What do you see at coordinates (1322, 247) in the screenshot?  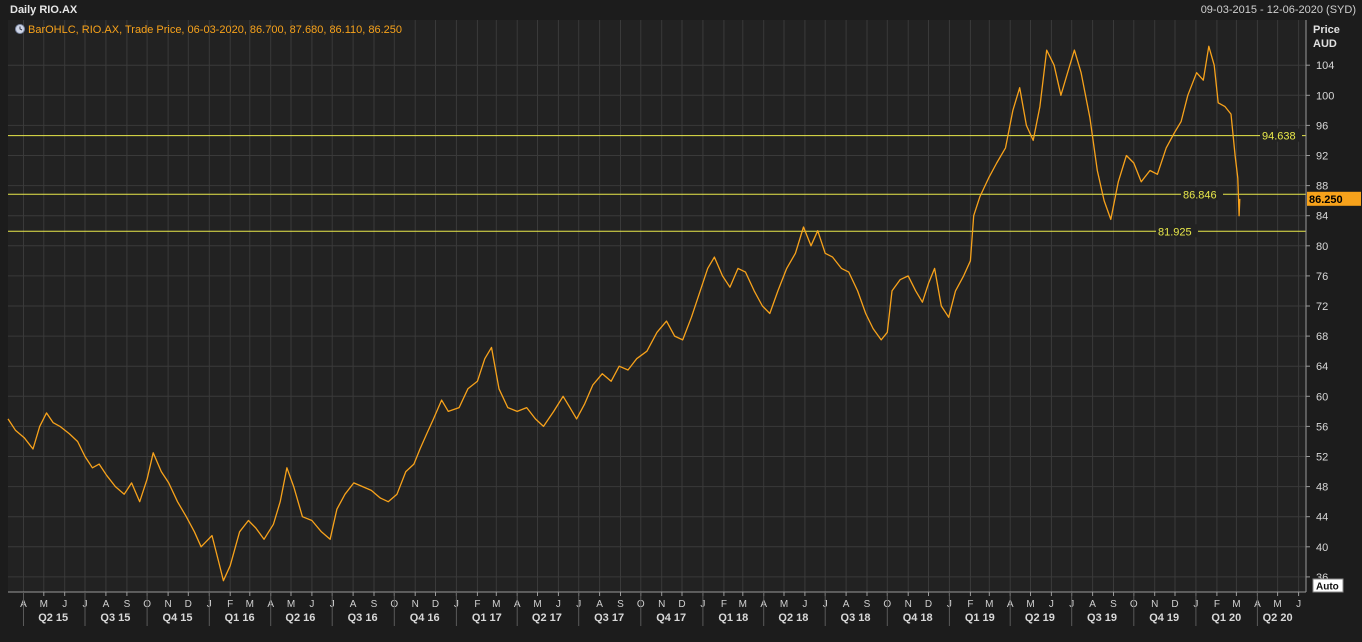 I see `y-tick-label: 80` at bounding box center [1322, 247].